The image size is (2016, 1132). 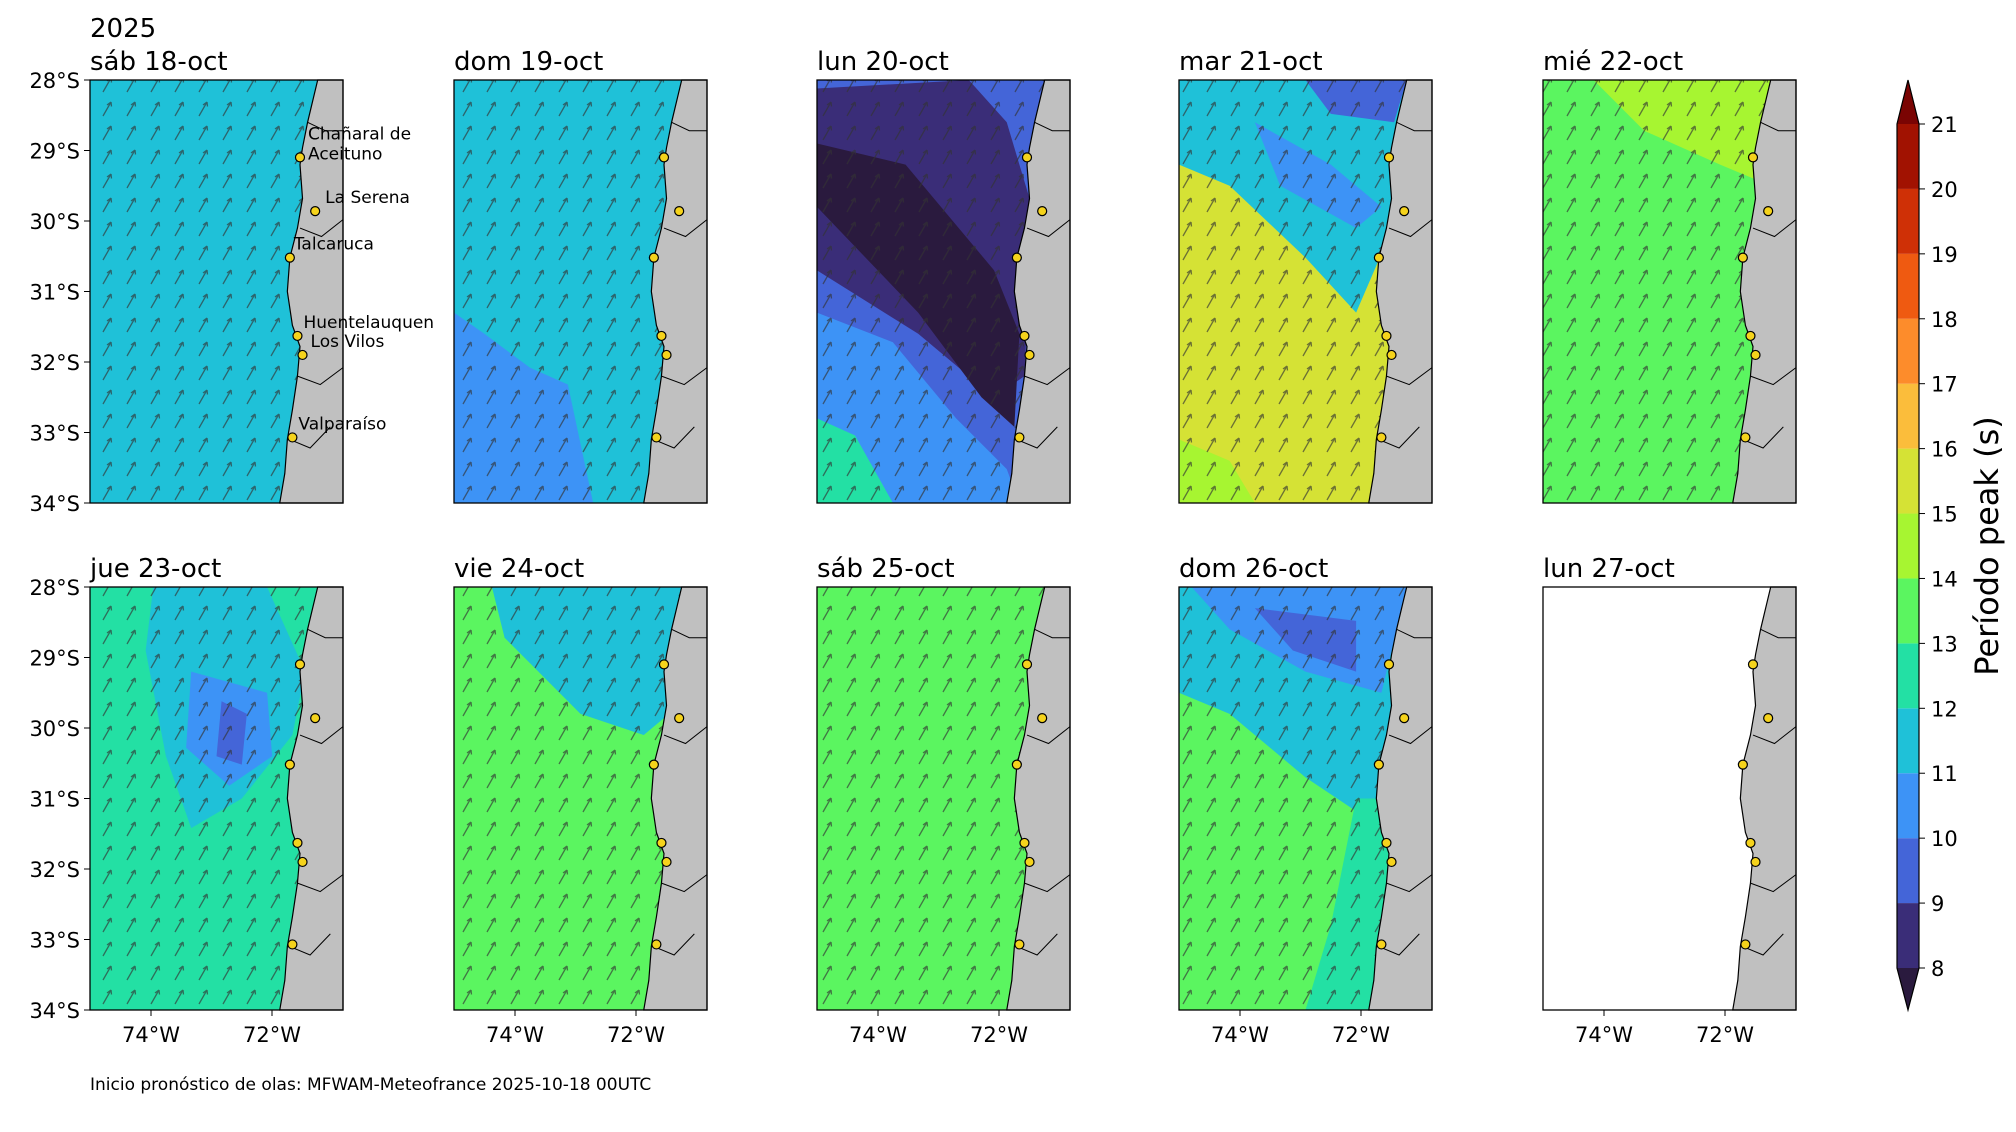 What do you see at coordinates (1613, 62) in the screenshot?
I see `panel-title: mié 22-oct` at bounding box center [1613, 62].